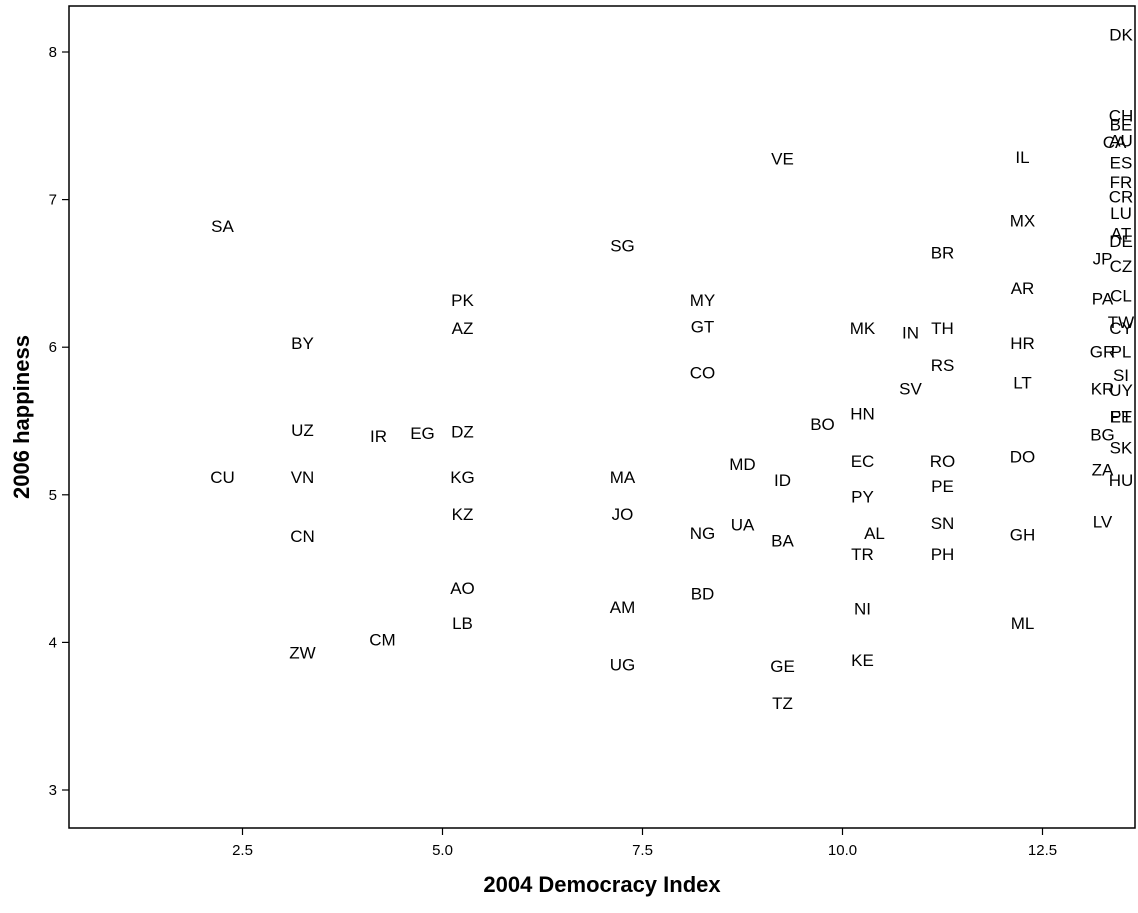 The width and height of the screenshot is (1138, 913). What do you see at coordinates (1121, 34) in the screenshot?
I see `point-label-dk: DK` at bounding box center [1121, 34].